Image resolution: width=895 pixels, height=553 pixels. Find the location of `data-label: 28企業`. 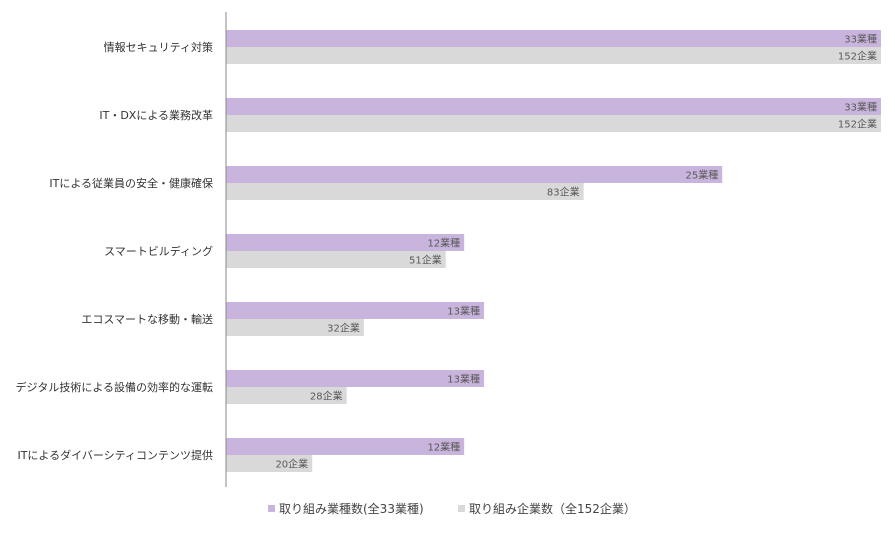

data-label: 28企業 is located at coordinates (326, 396).